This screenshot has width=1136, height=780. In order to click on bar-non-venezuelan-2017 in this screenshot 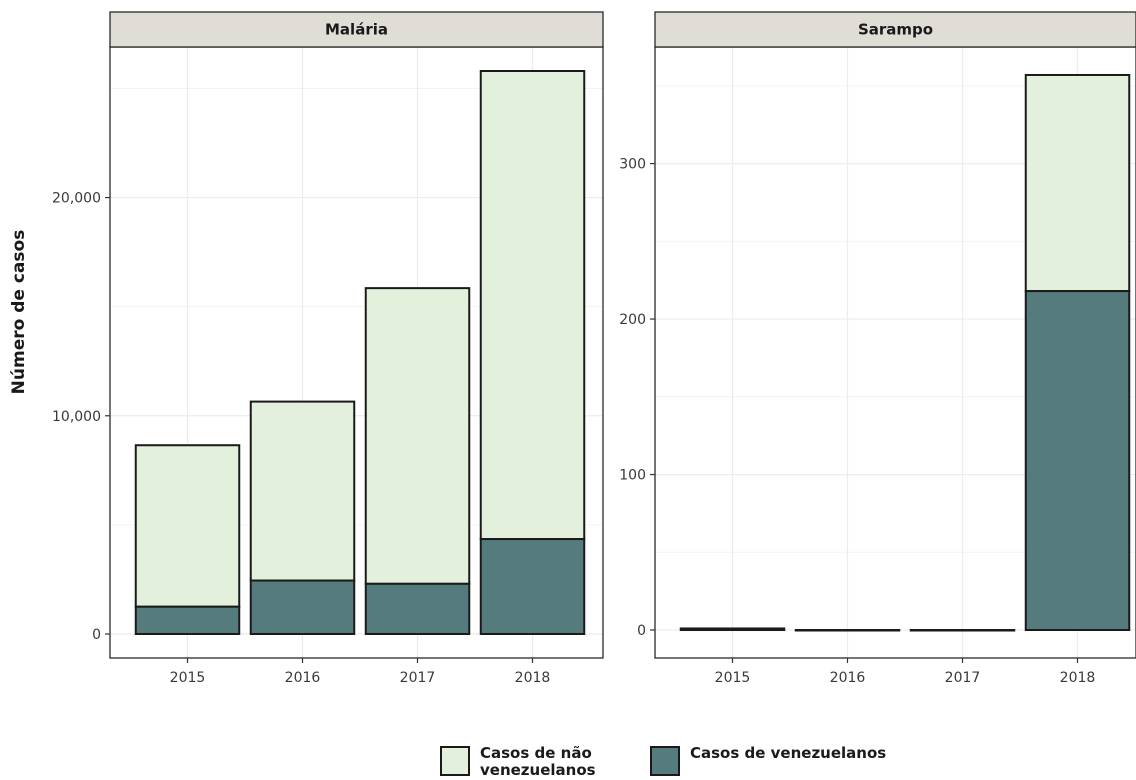, I will do `click(417, 436)`.